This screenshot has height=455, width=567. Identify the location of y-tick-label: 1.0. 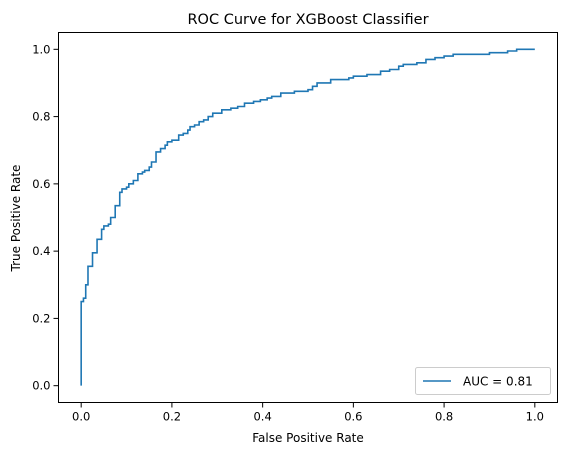
(41, 49).